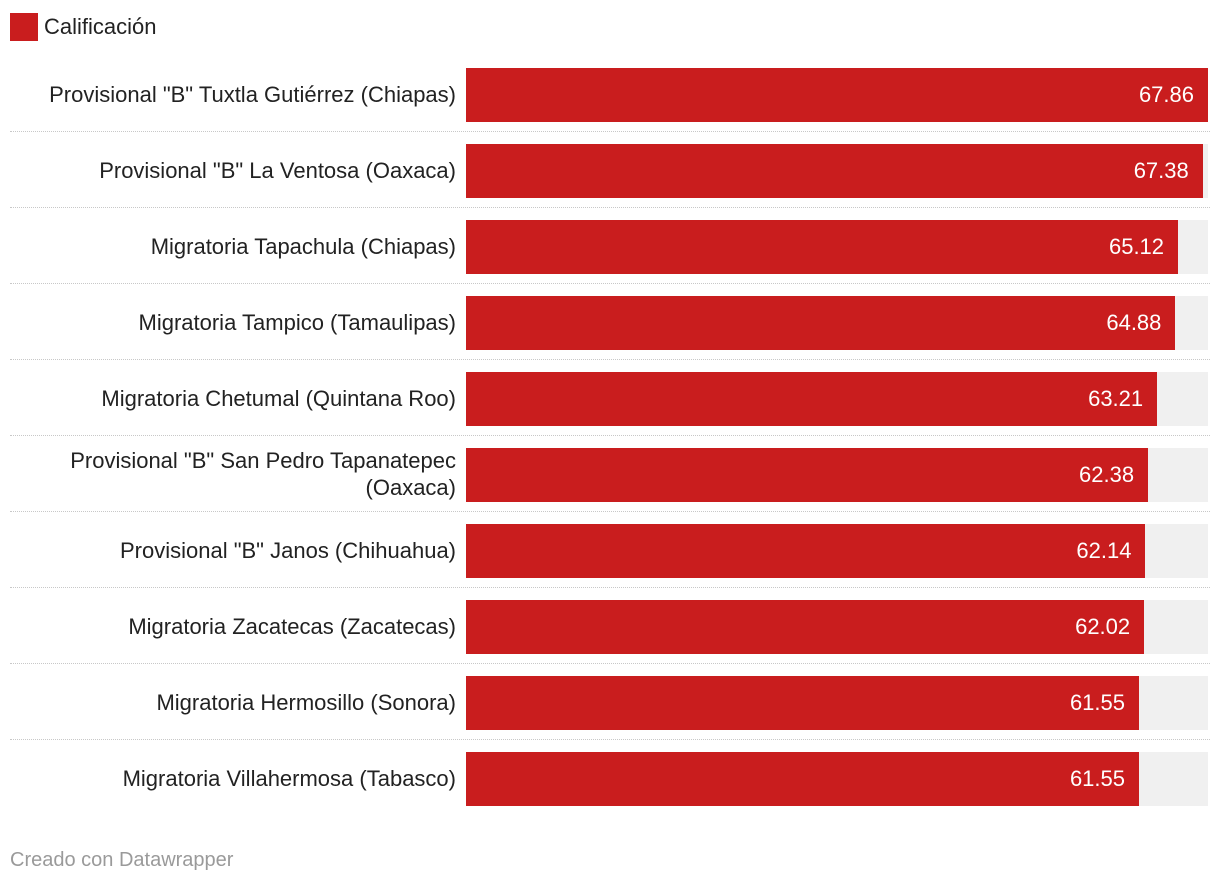 The height and width of the screenshot is (886, 1220). Describe the element at coordinates (297, 322) in the screenshot. I see `category-label: Migratoria Tampico (Tamaulipas)` at that location.